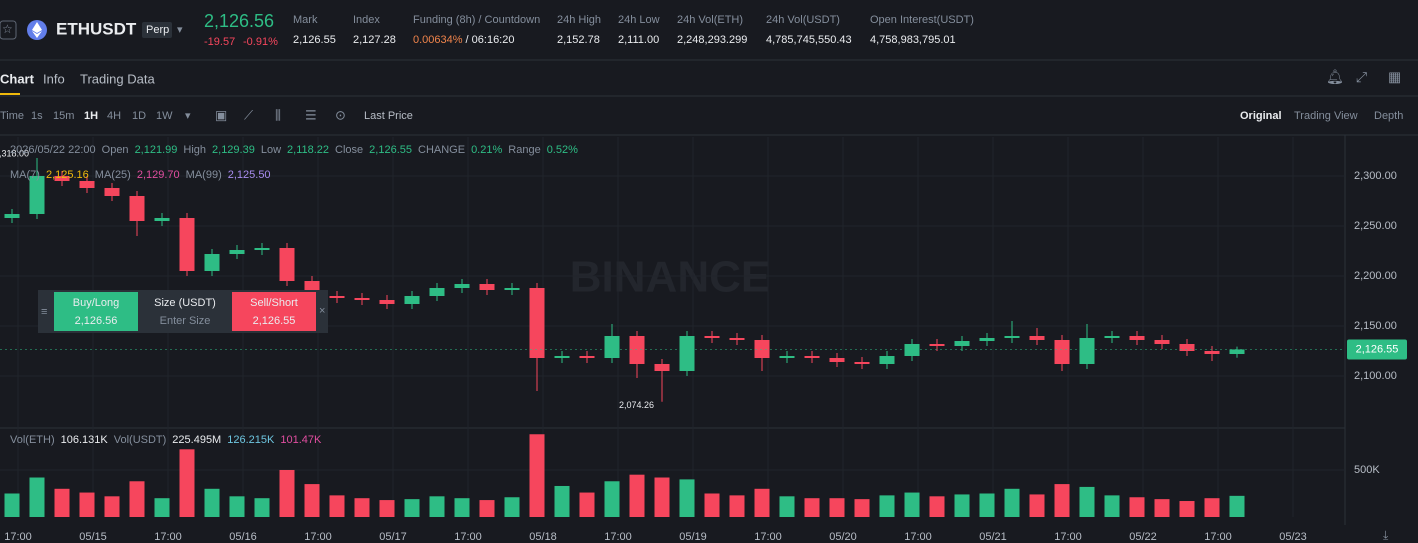  Describe the element at coordinates (96, 28) in the screenshot. I see `symbol: ETHUSDT` at that location.